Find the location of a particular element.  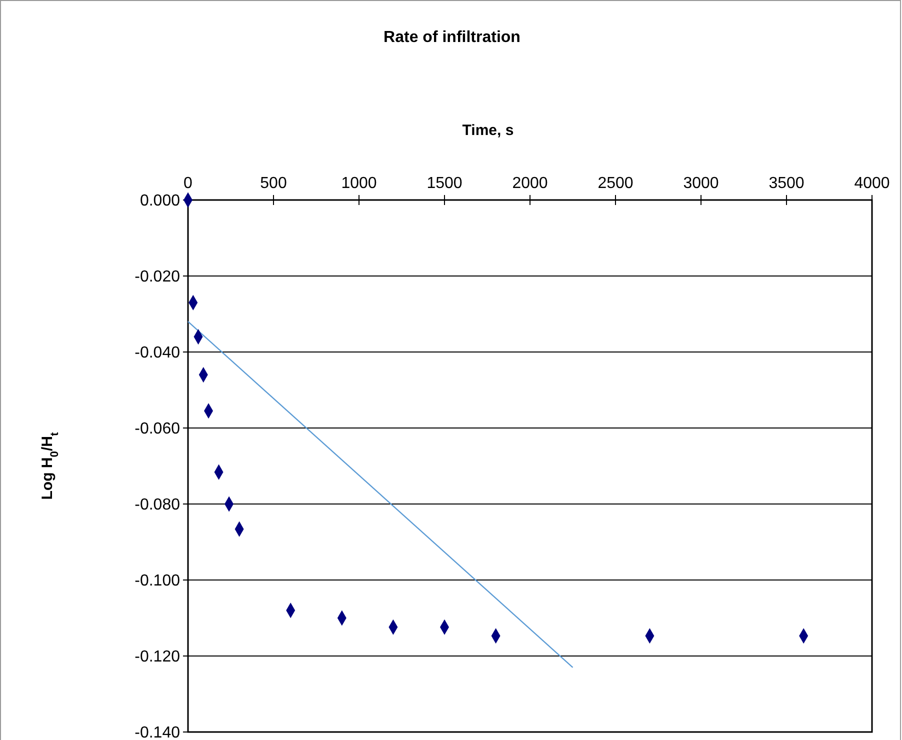

x-tick-label: 3500 is located at coordinates (786, 183).